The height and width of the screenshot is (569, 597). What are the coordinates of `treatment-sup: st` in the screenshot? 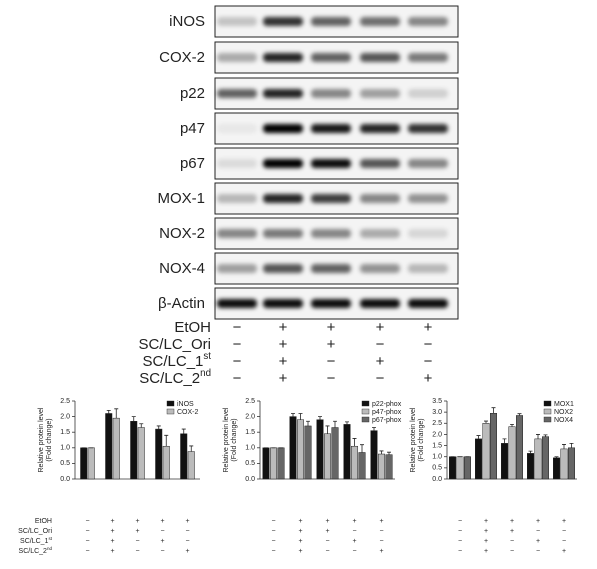 It's located at (207, 356).